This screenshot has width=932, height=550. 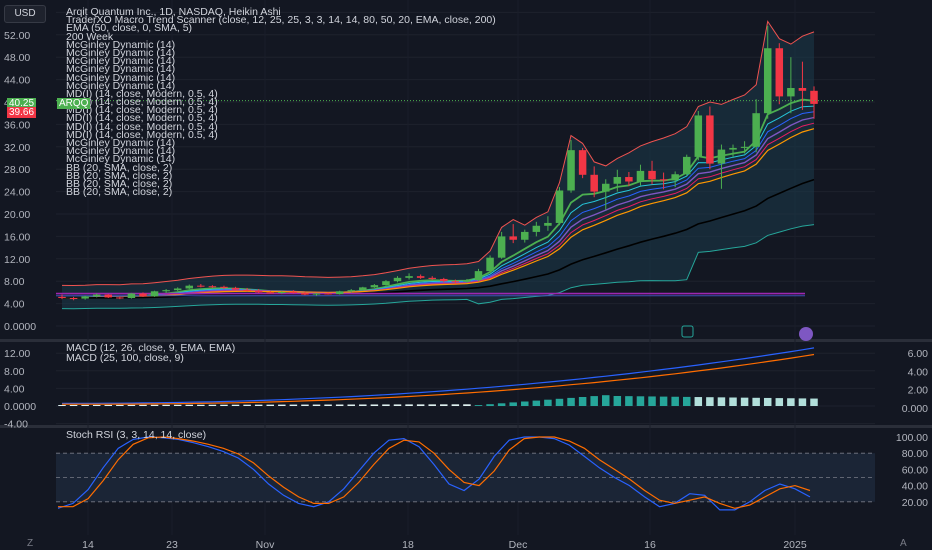 I want to click on price-tick-label: 28.00, so click(x=17, y=170).